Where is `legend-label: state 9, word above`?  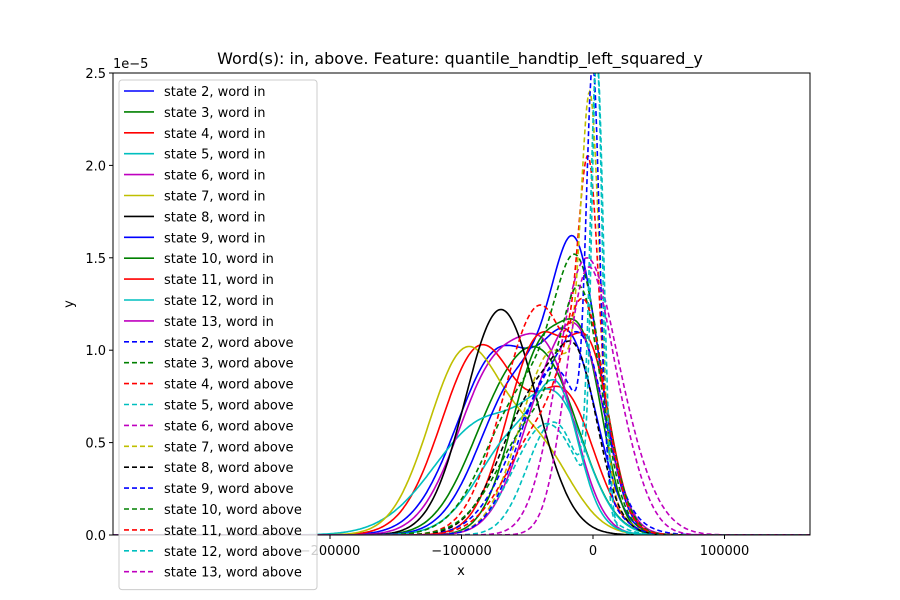 legend-label: state 9, word above is located at coordinates (229, 489).